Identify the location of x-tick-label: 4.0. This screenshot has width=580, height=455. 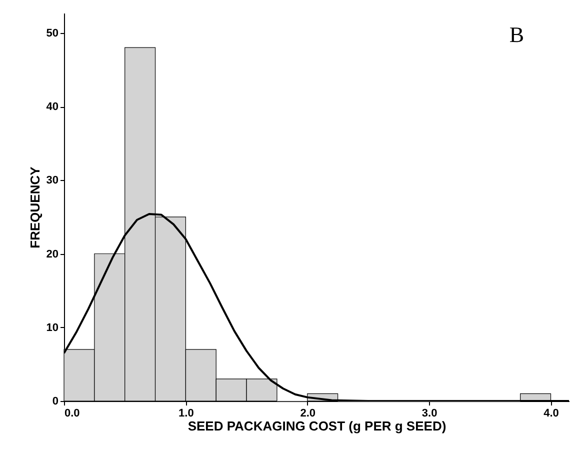
(551, 414).